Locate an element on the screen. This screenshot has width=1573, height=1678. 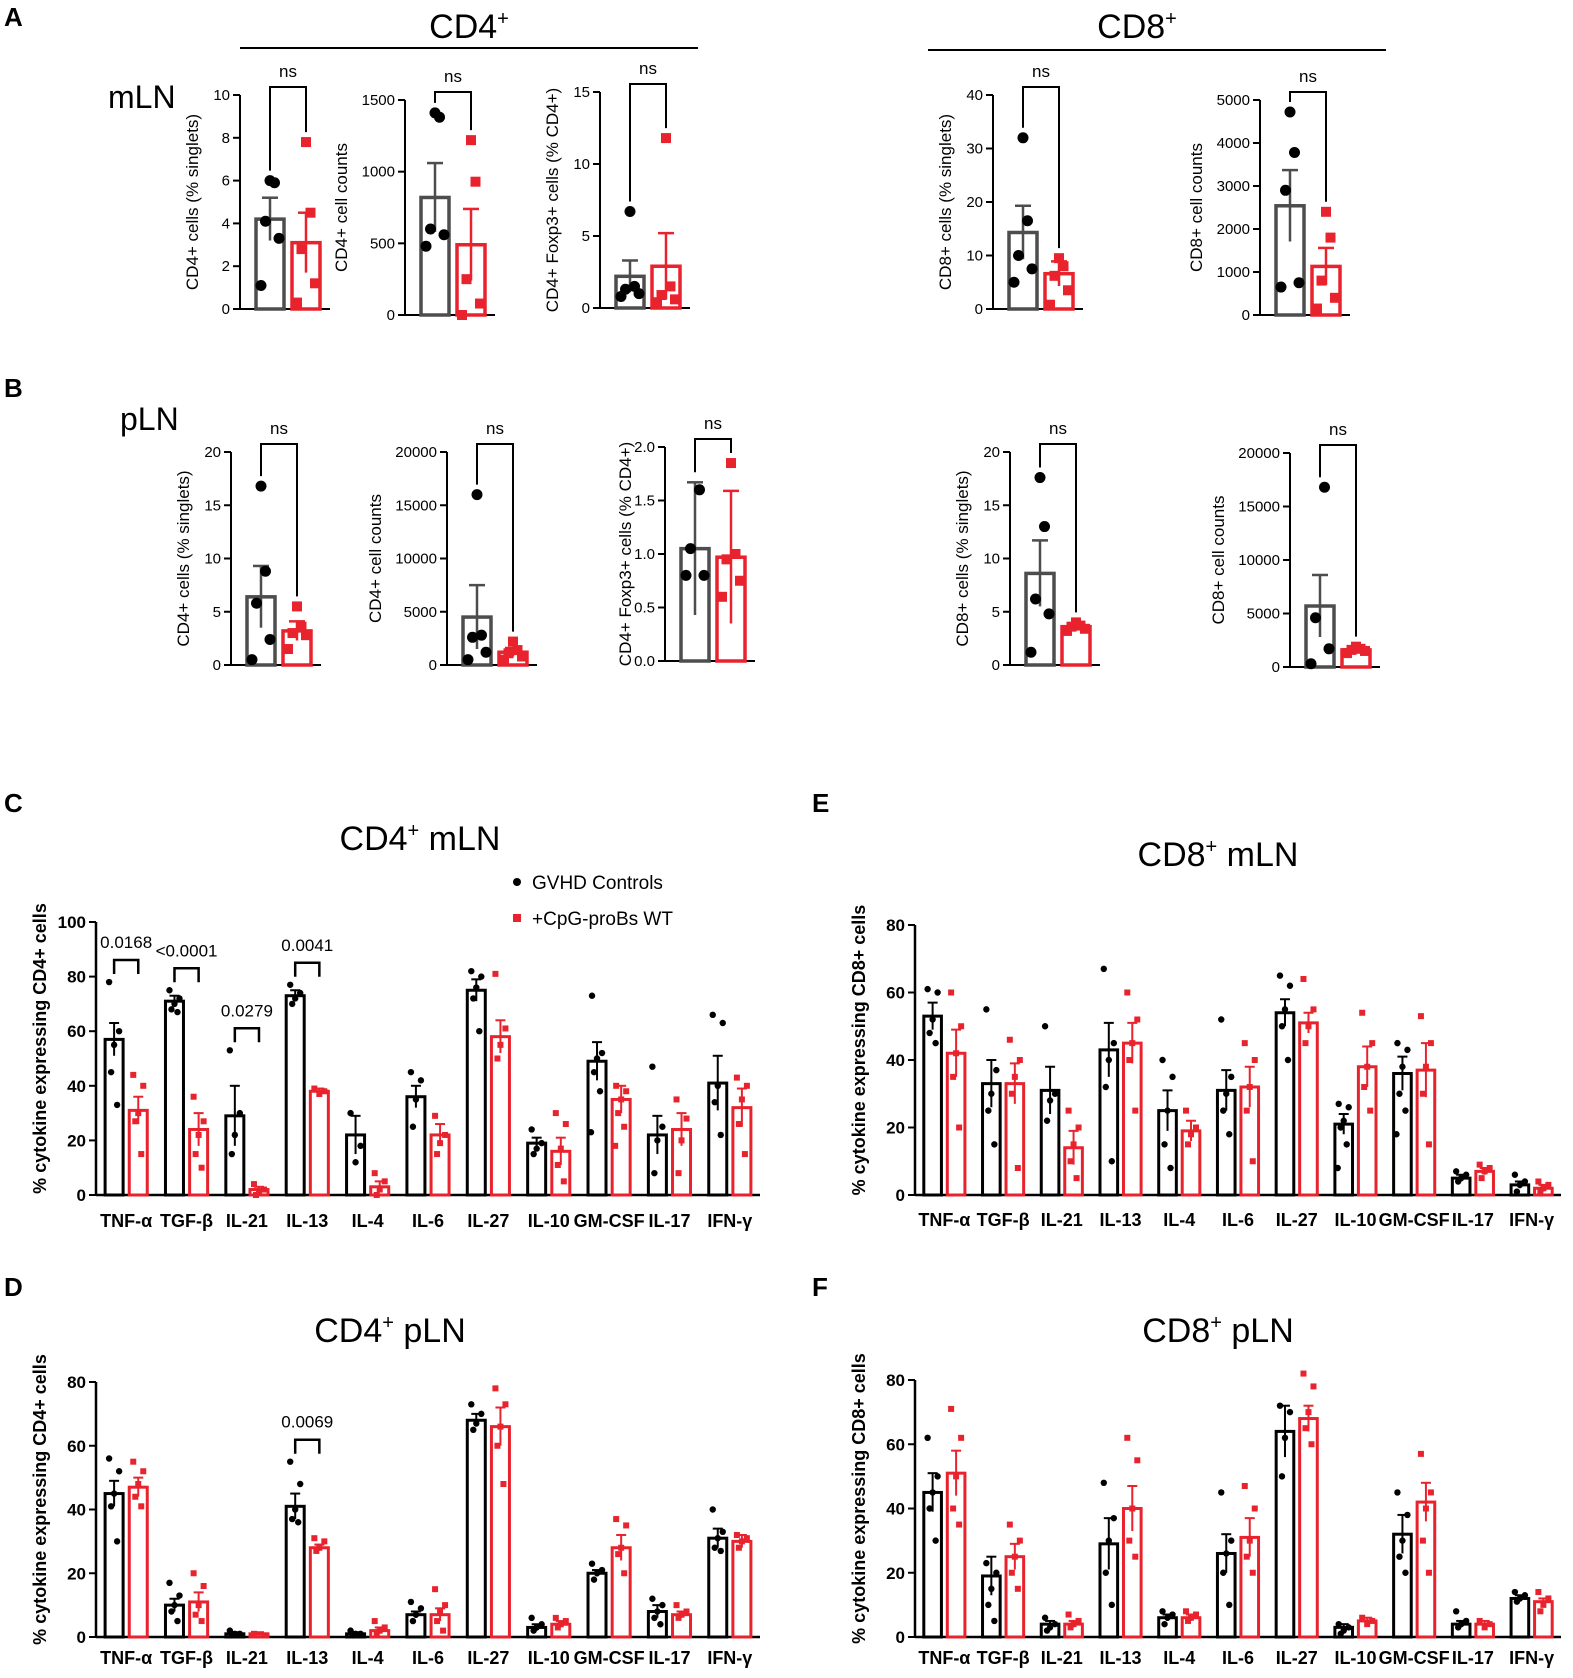
y-tick-label-a3-0: 0 is located at coordinates (586, 308).